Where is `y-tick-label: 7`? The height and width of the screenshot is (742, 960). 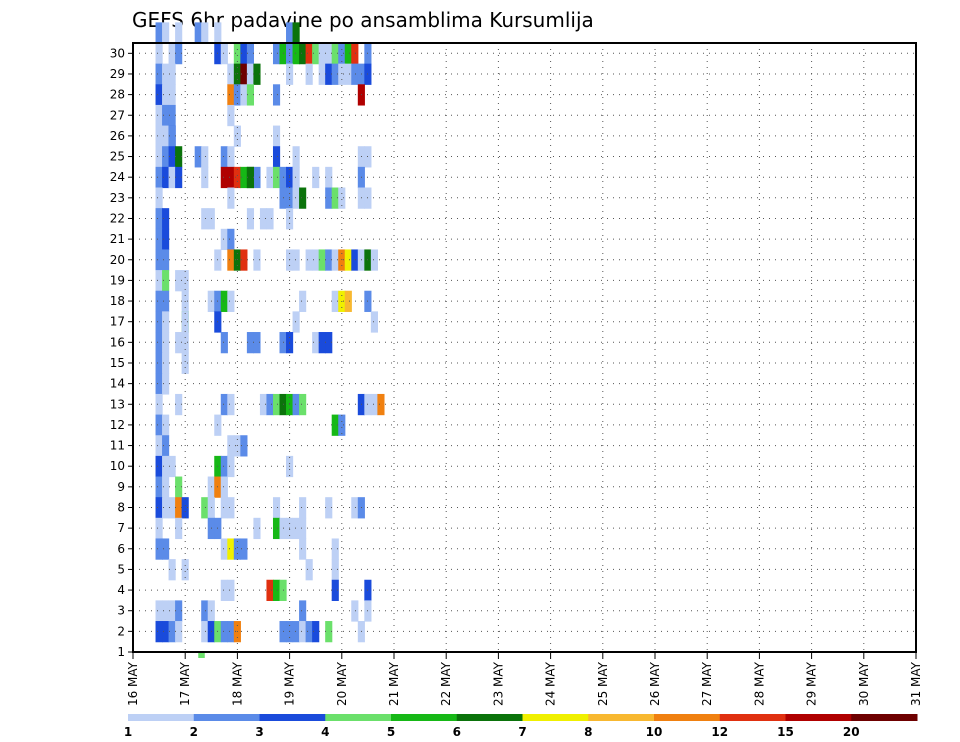 y-tick-label: 7 is located at coordinates (121, 528).